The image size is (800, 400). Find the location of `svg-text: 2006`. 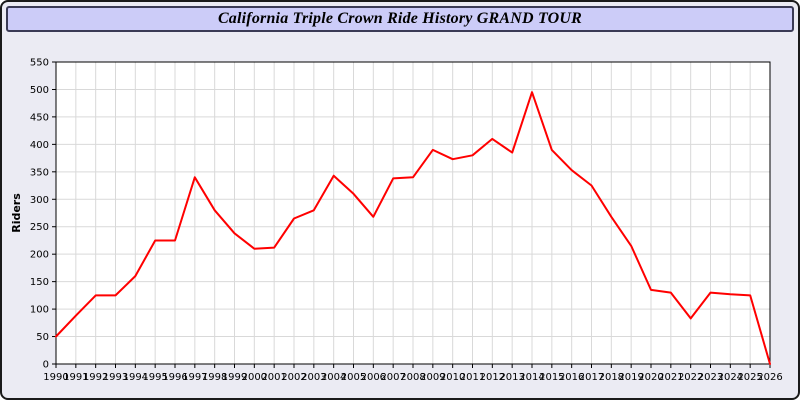

svg-text: 2006 is located at coordinates (373, 377).